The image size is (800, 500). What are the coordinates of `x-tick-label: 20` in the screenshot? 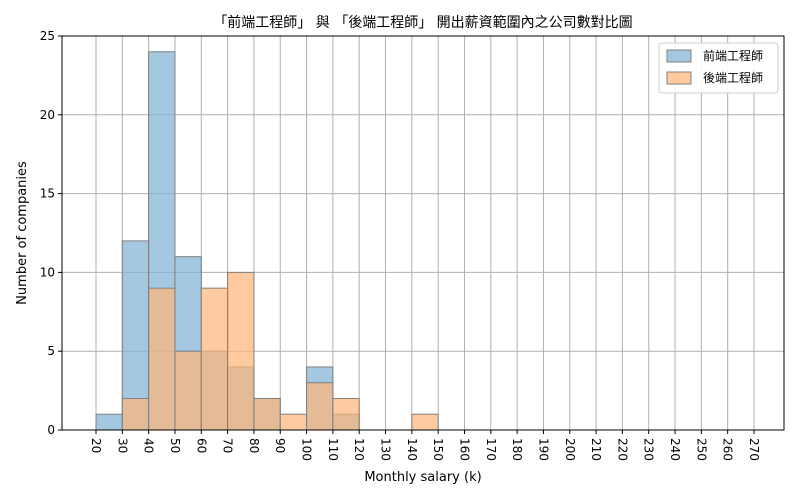 It's located at (96, 445).